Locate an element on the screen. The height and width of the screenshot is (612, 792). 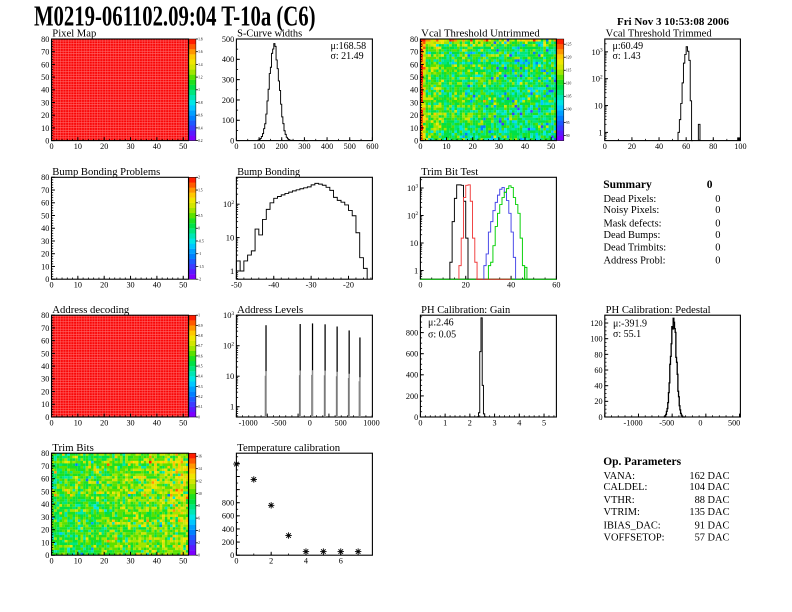
svg-text: 120 is located at coordinates (596, 323).